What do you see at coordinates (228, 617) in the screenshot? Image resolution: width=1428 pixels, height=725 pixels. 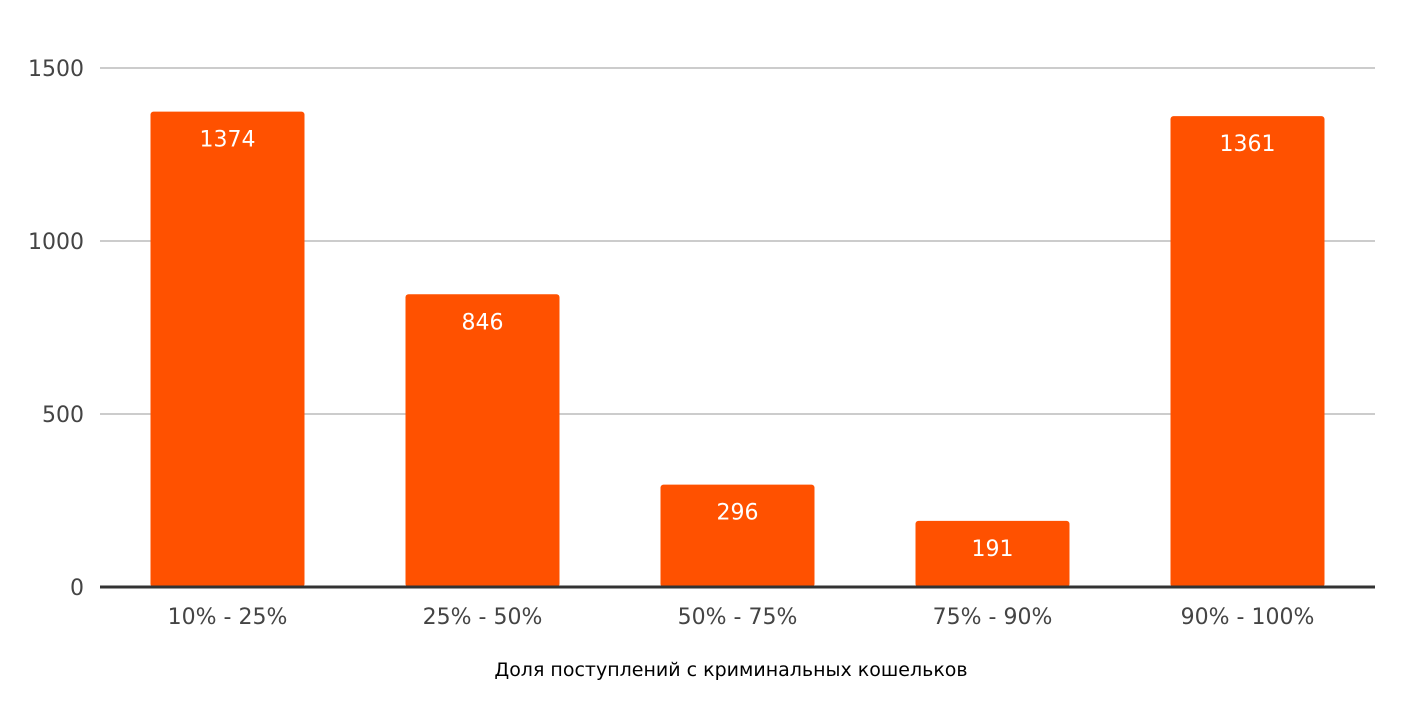 I see `x-tick-label: 10% - 25%` at bounding box center [228, 617].